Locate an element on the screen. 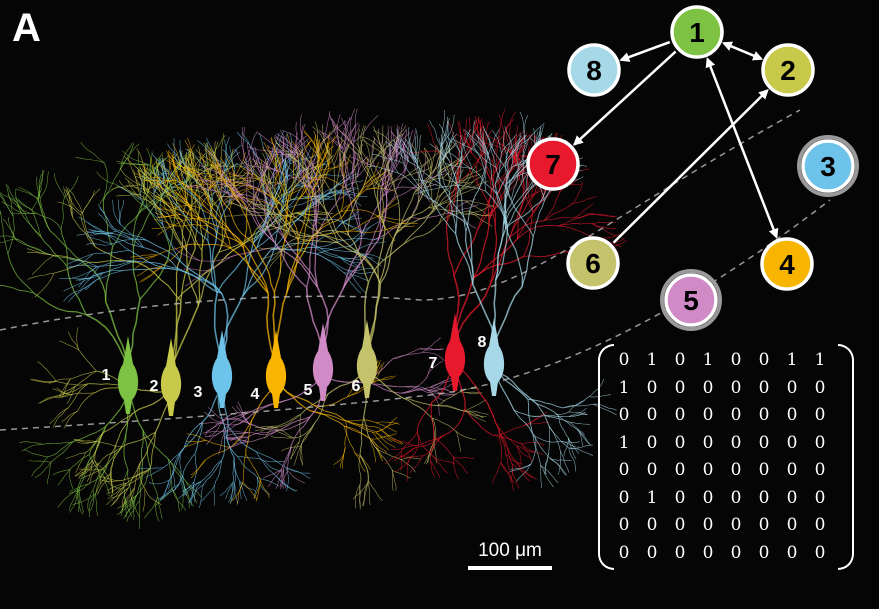 This screenshot has width=879, height=609. matrix-cell: 1 is located at coordinates (652, 360).